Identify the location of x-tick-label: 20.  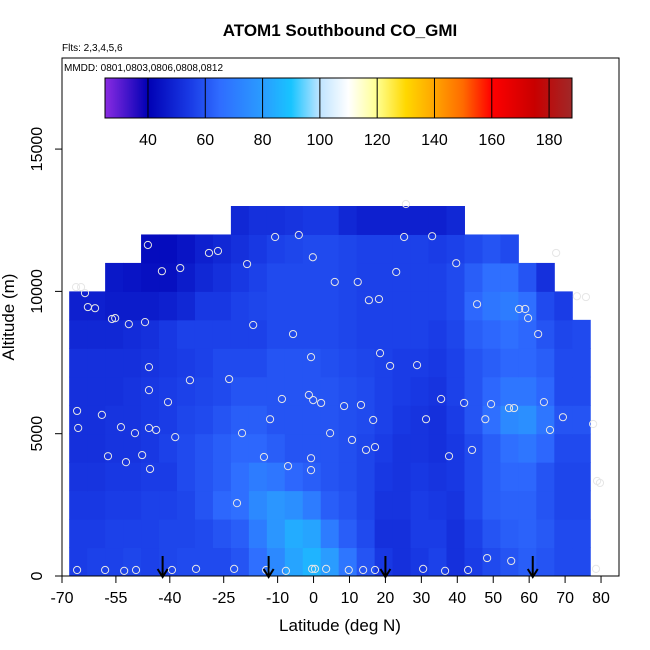
(386, 598).